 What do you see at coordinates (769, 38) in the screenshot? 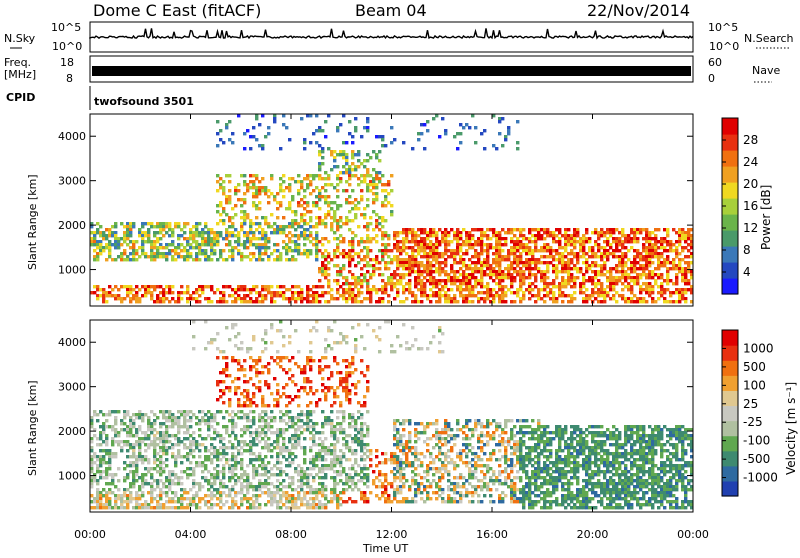
I see `nsearch-label: N.Search` at bounding box center [769, 38].